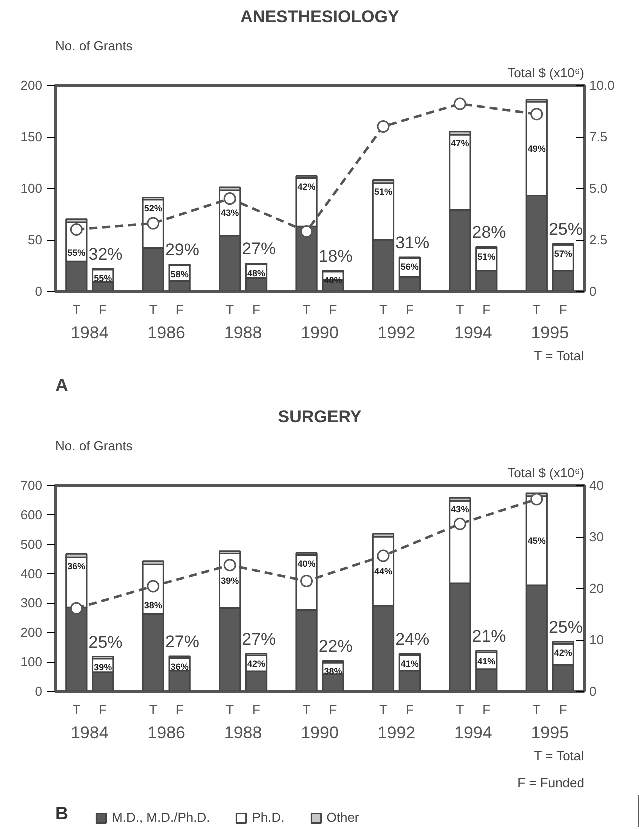 This screenshot has width=639, height=830. What do you see at coordinates (268, 817) in the screenshot?
I see `legend-label: Ph.D.` at bounding box center [268, 817].